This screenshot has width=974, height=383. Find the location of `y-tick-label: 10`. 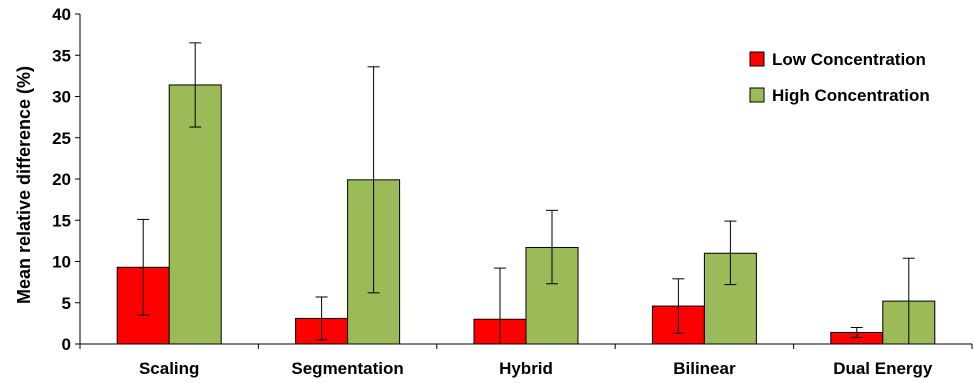

y-tick-label: 10 is located at coordinates (61, 262).